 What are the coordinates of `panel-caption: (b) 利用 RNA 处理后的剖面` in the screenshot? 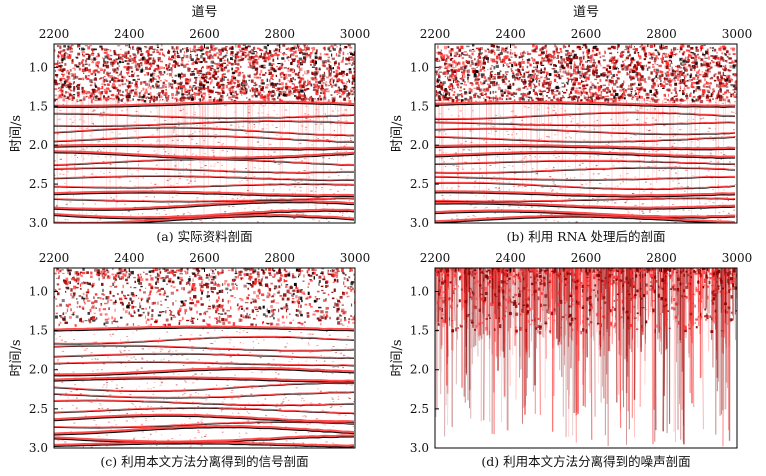 It's located at (585, 236).